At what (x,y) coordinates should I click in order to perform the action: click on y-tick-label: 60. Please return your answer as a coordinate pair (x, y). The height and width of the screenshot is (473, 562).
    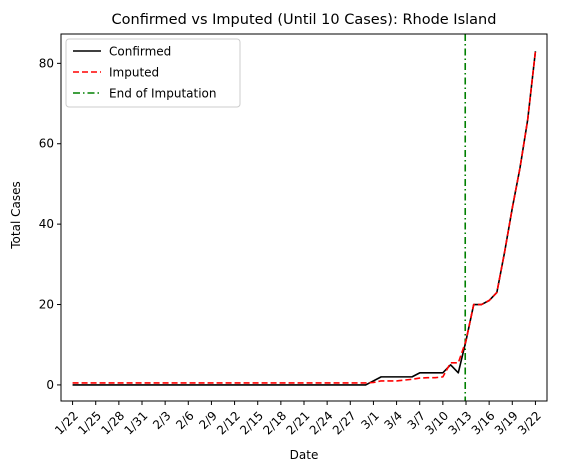
    Looking at the image, I should click on (46, 144).